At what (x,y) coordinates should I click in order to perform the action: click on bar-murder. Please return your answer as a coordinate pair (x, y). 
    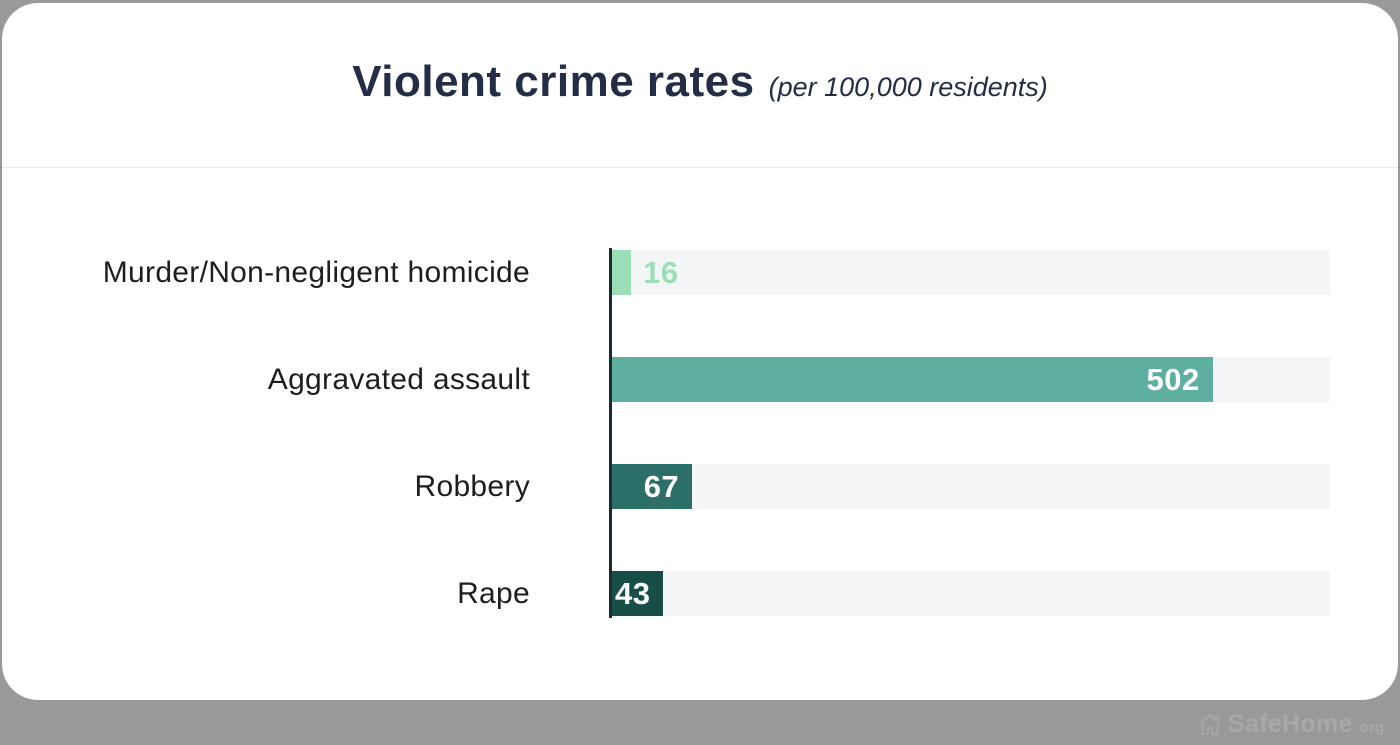
    Looking at the image, I should click on (622, 272).